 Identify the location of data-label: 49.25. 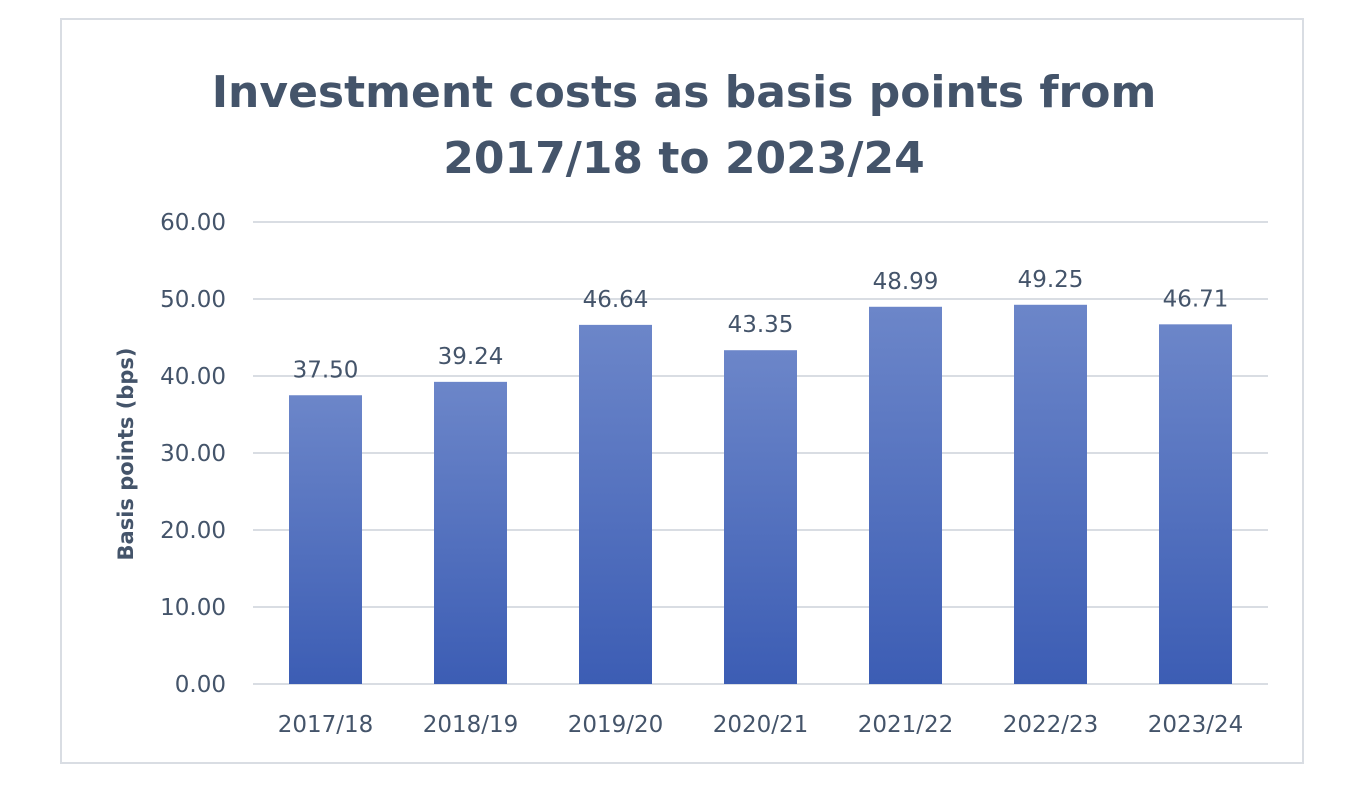
(1051, 280).